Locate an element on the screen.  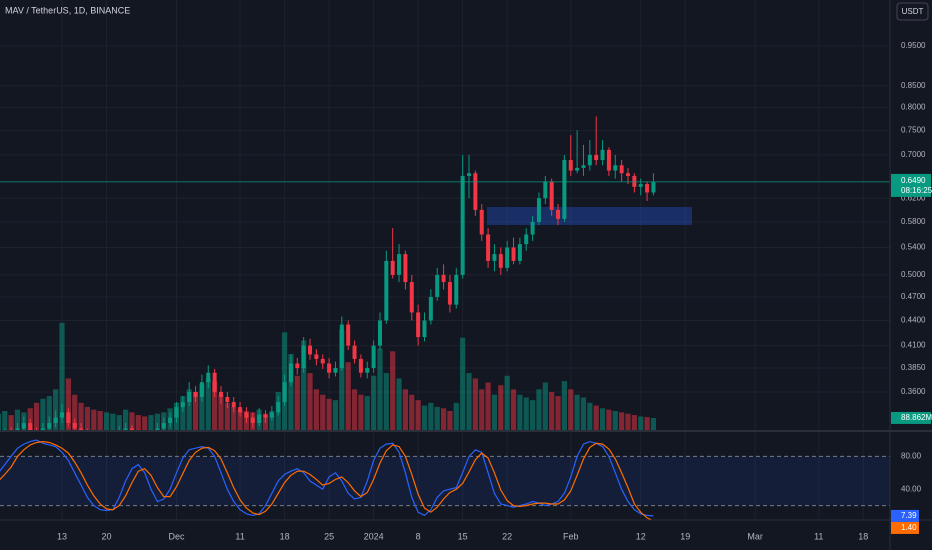
y-tick-label: 0.5400 is located at coordinates (913, 247).